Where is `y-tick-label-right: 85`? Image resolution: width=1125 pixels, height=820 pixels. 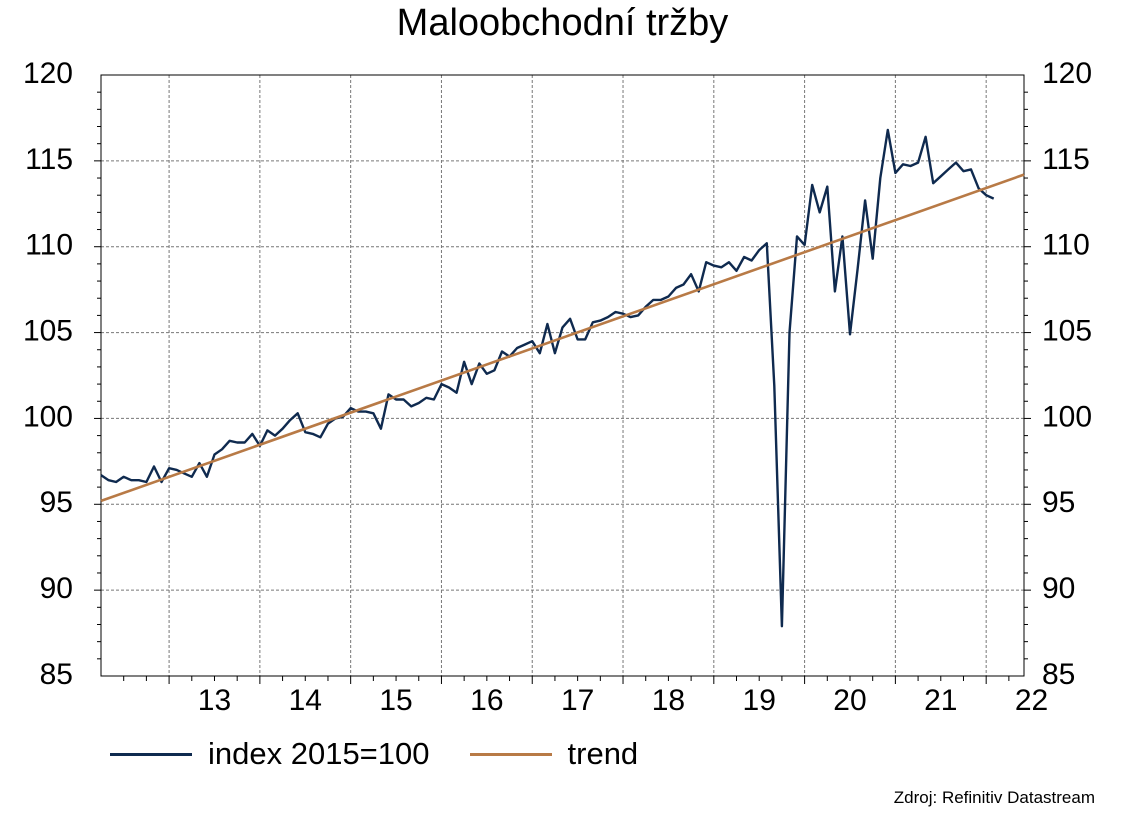
y-tick-label-right: 85 is located at coordinates (1058, 674).